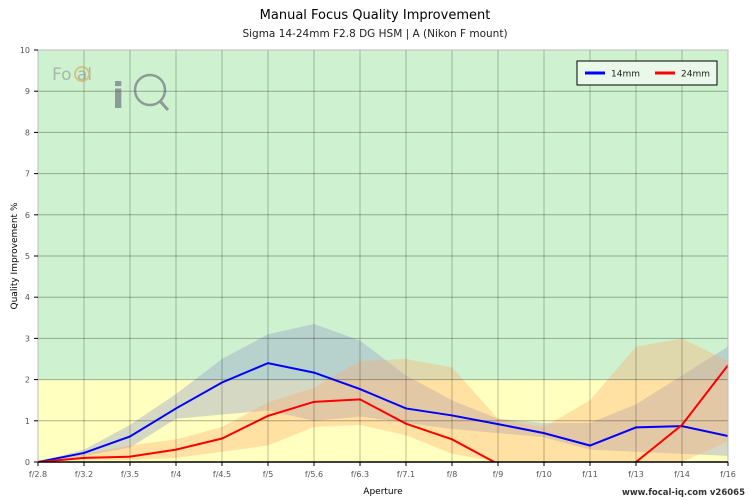  What do you see at coordinates (27, 215) in the screenshot?
I see `y-tick-label: 6` at bounding box center [27, 215].